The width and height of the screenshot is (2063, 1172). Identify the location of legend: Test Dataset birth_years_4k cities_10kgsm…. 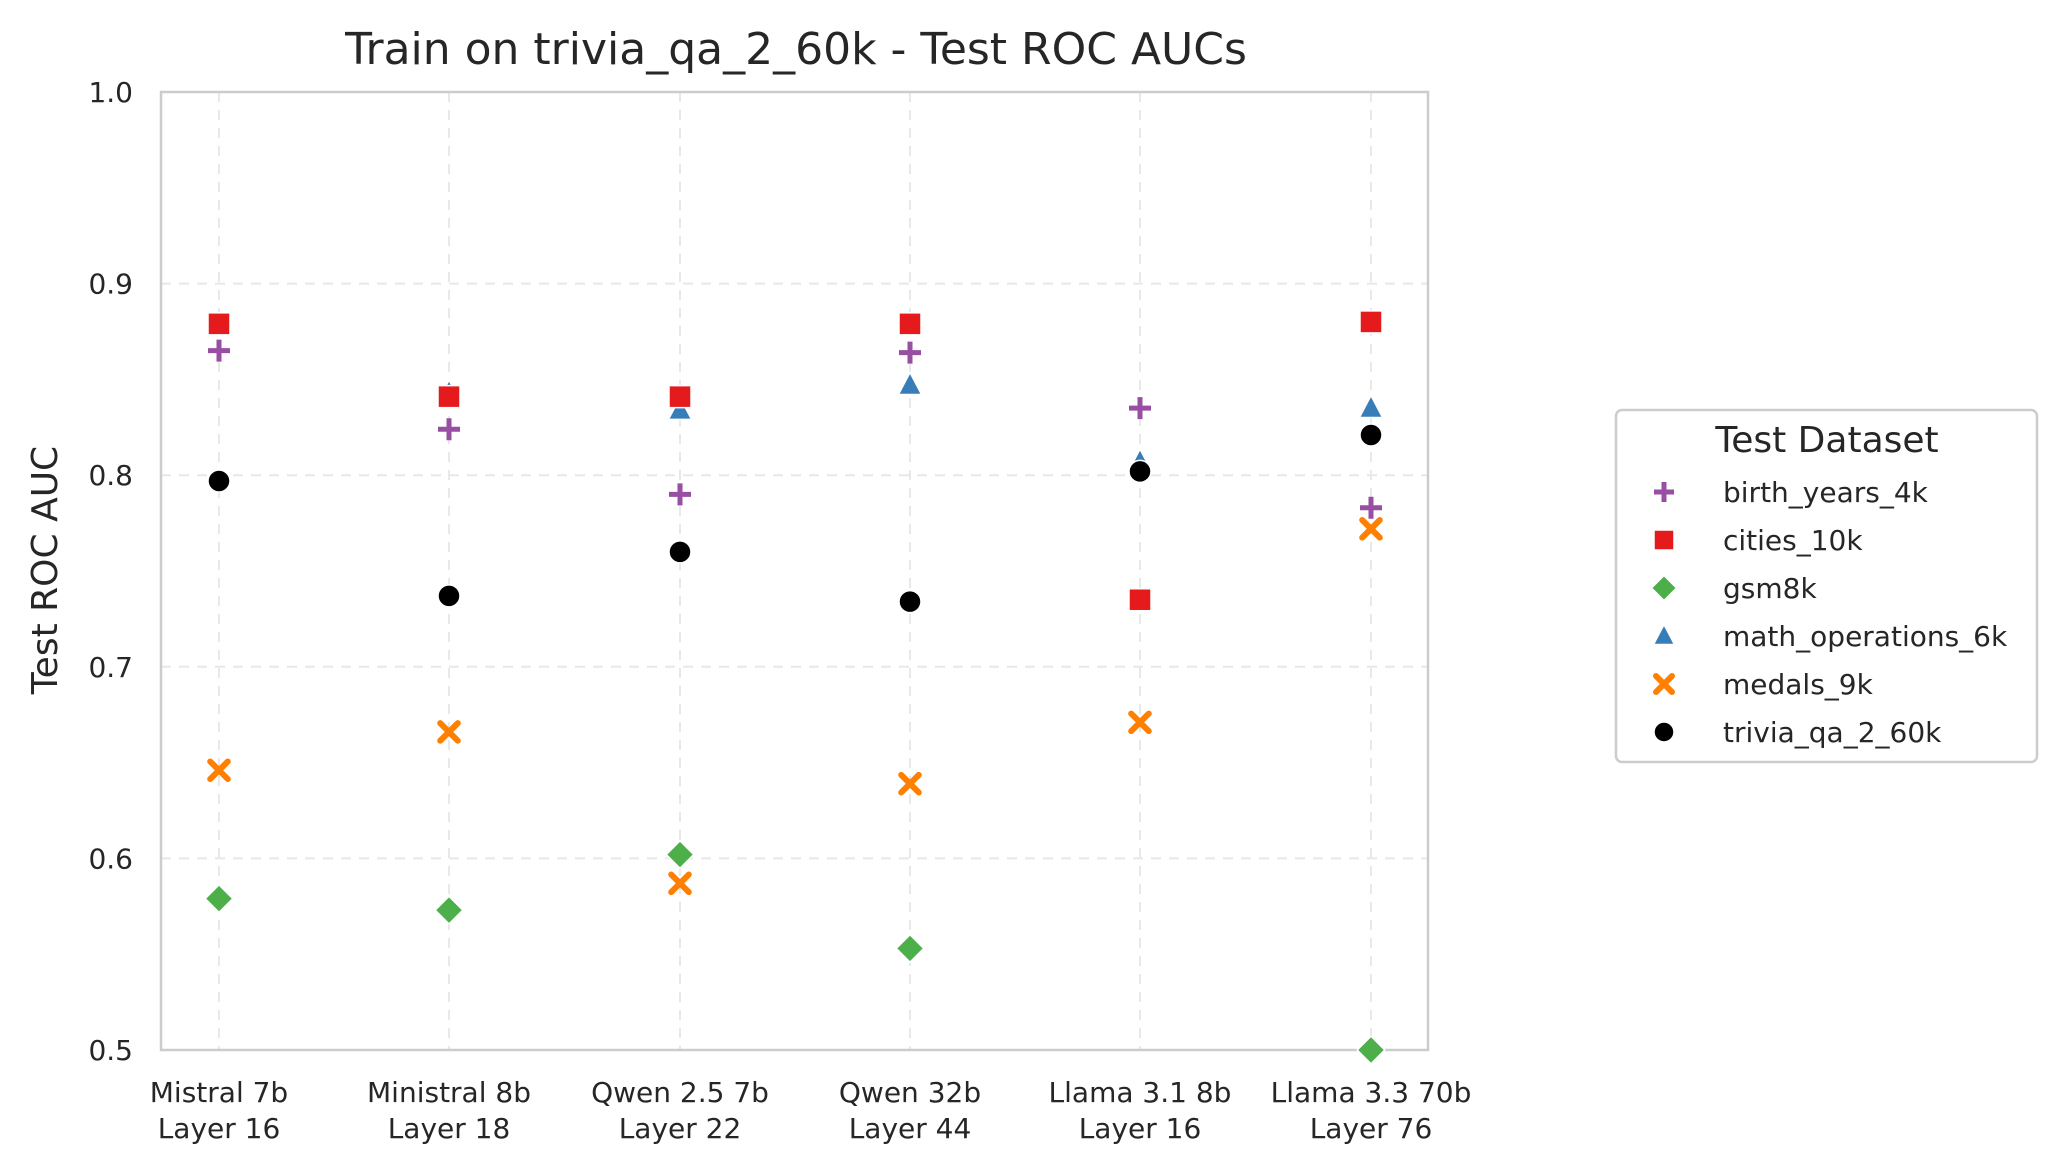
(1826, 586).